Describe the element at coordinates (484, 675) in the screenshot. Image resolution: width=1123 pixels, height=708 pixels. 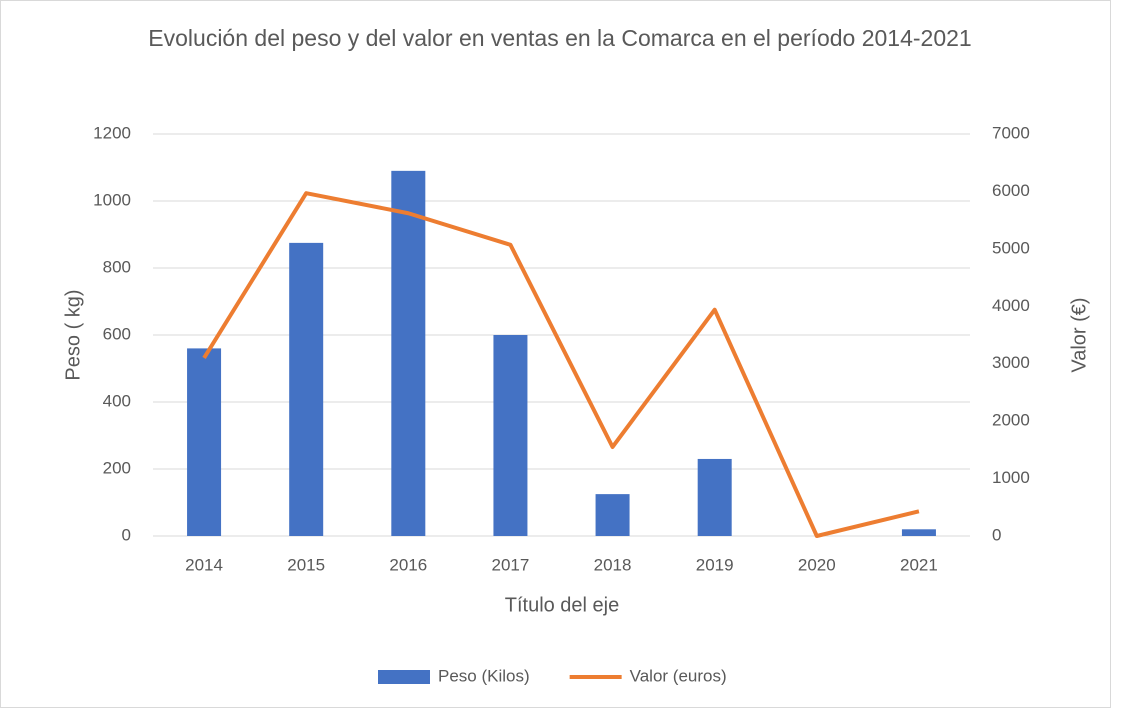
I see `legend-label: Peso (Kilos)` at that location.